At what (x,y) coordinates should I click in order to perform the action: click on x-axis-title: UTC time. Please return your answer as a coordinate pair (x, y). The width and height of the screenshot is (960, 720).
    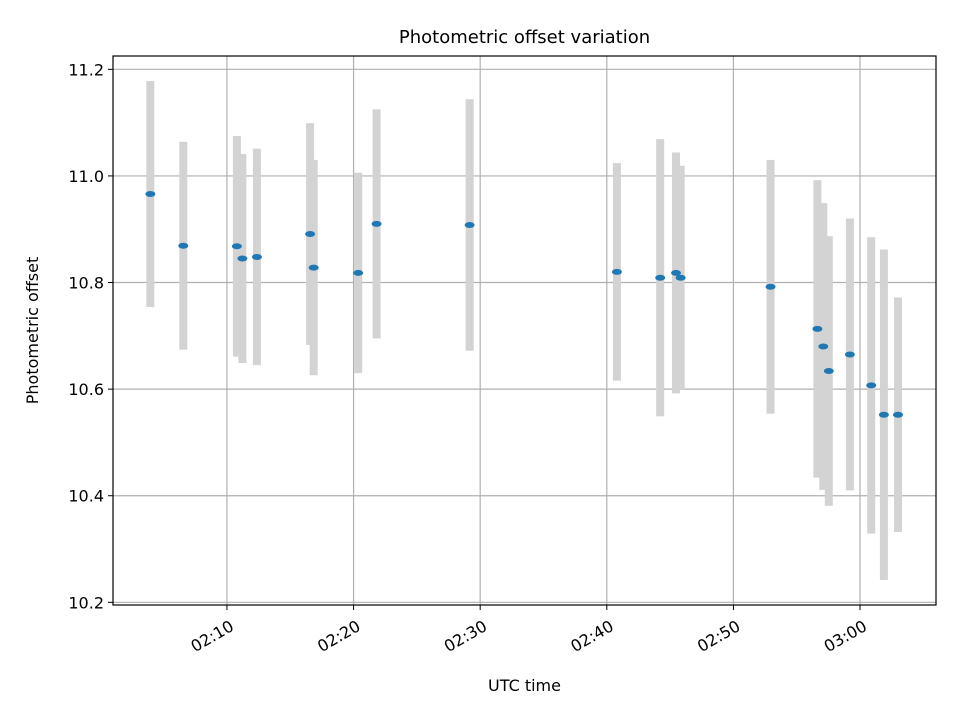
    Looking at the image, I should click on (524, 685).